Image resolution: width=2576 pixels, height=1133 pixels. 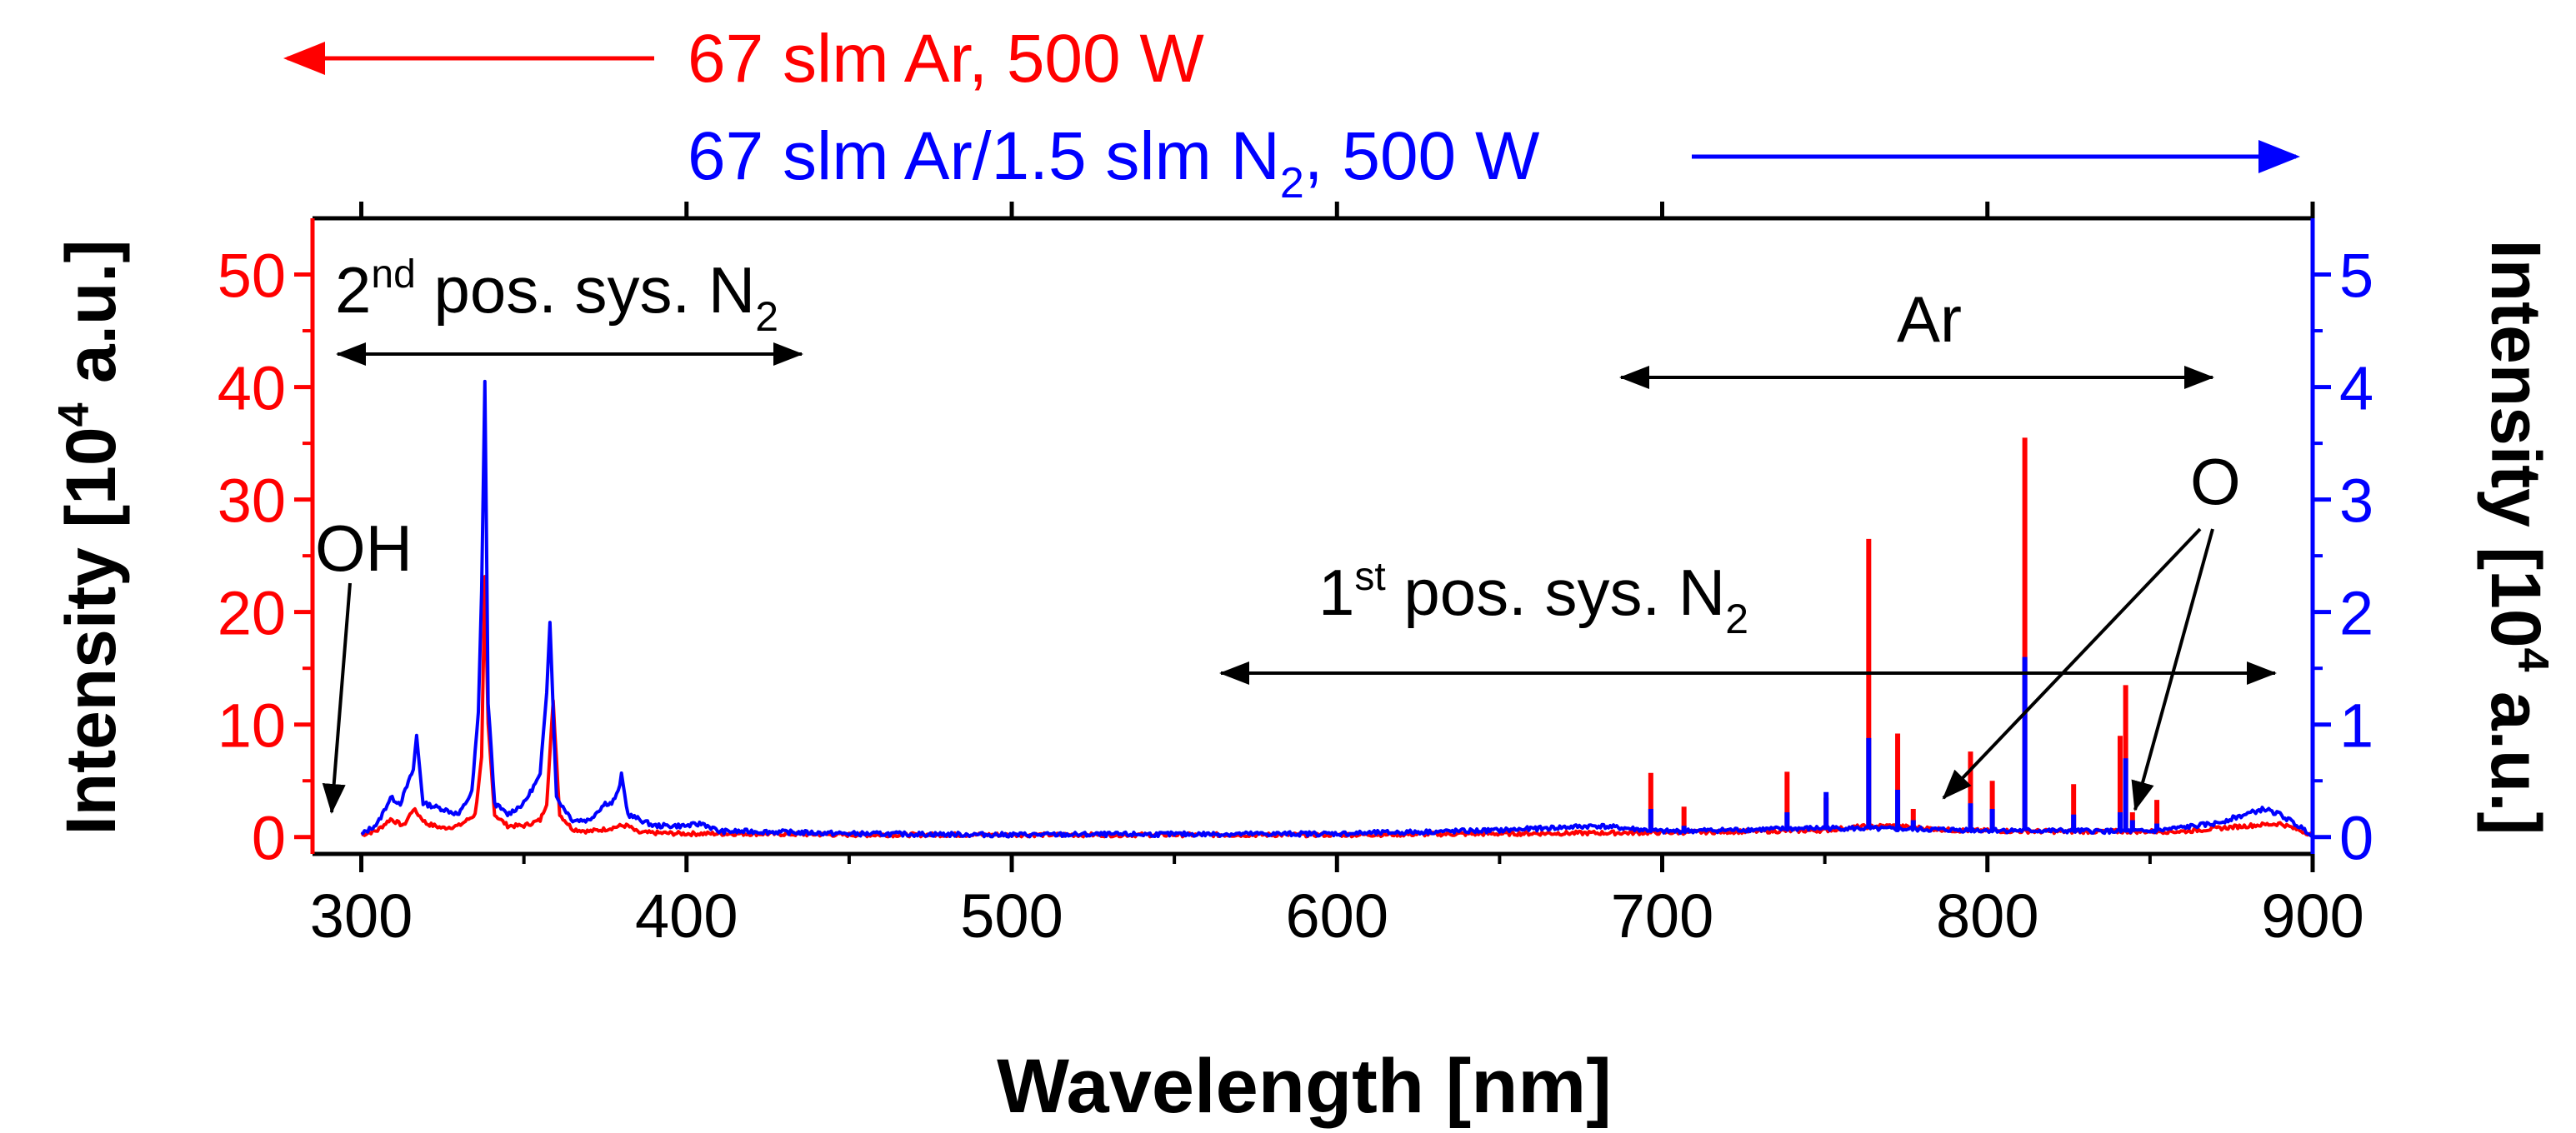 What do you see at coordinates (2216, 481) in the screenshot?
I see `annotation-o-label: O` at bounding box center [2216, 481].